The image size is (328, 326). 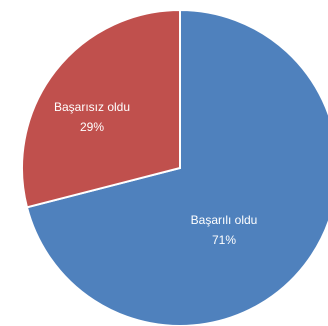 What do you see at coordinates (92, 127) in the screenshot?
I see `slice-value-basarisiz: 29%` at bounding box center [92, 127].